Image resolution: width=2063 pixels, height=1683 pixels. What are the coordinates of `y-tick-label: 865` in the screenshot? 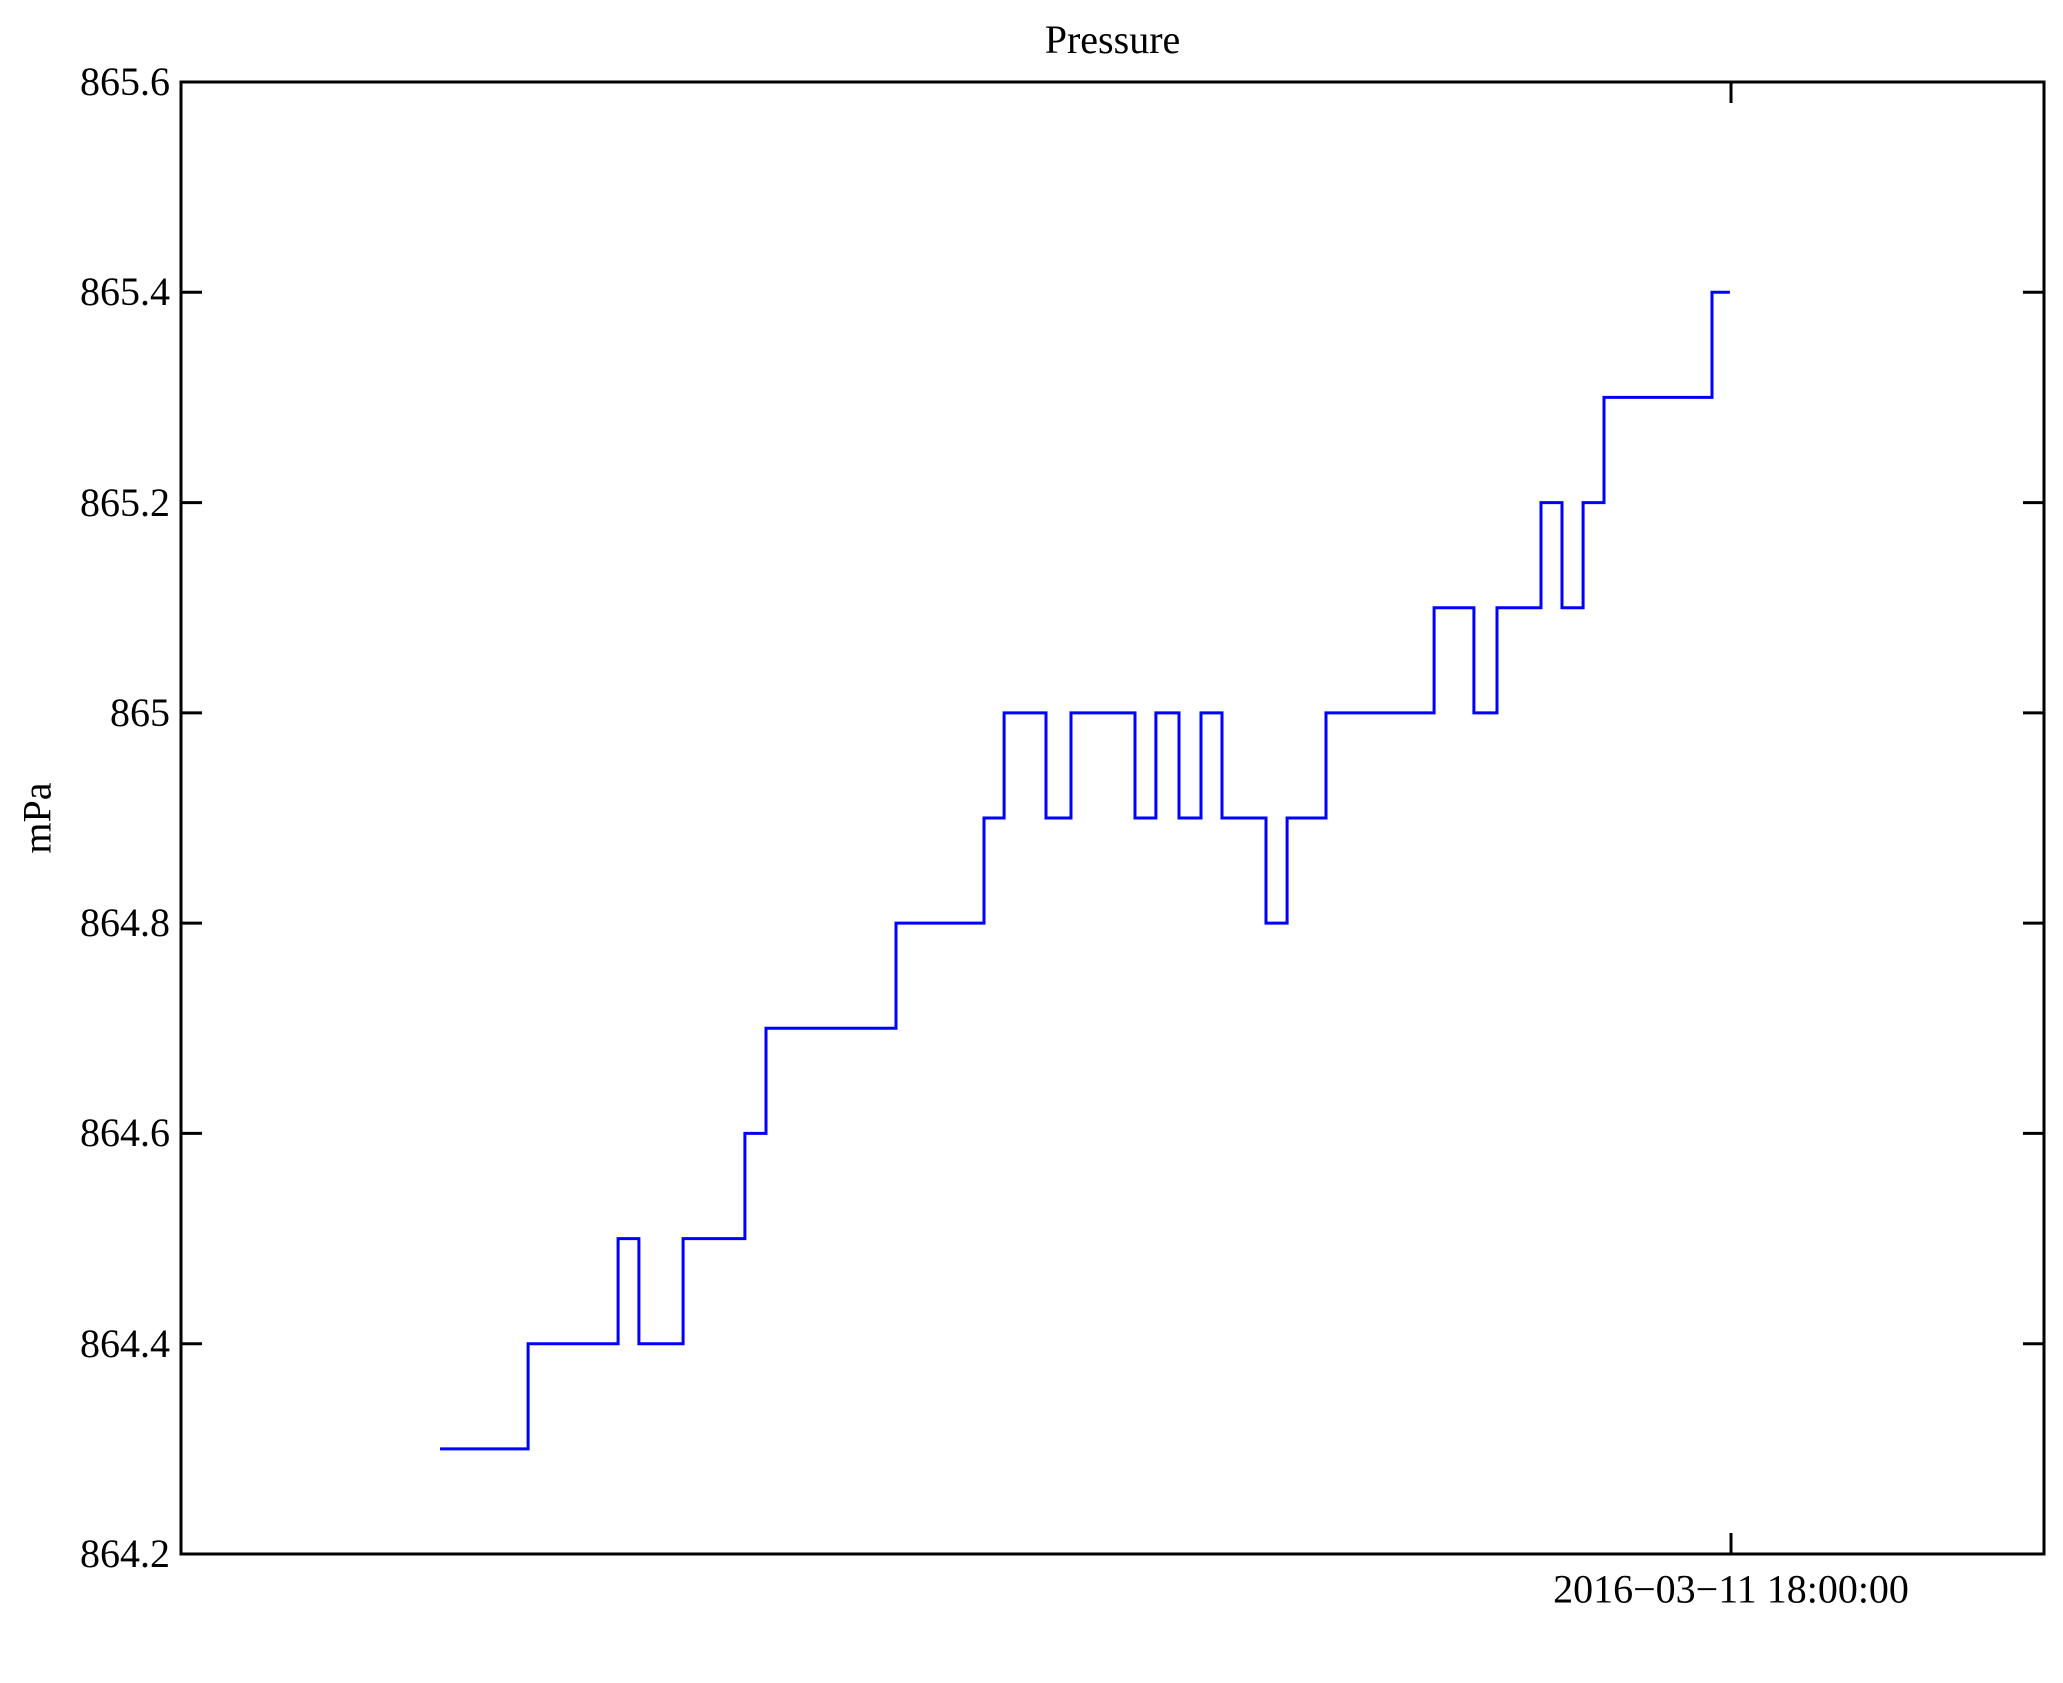 It's located at (140, 712).